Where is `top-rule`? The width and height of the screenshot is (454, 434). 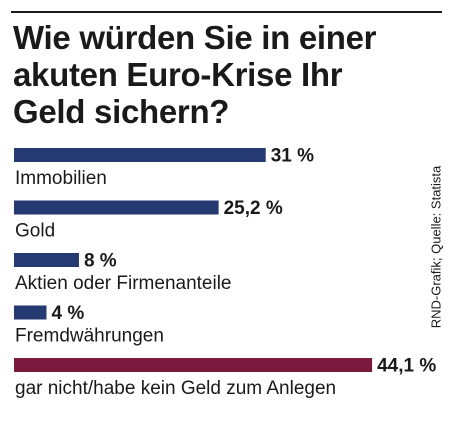 top-rule is located at coordinates (226, 12).